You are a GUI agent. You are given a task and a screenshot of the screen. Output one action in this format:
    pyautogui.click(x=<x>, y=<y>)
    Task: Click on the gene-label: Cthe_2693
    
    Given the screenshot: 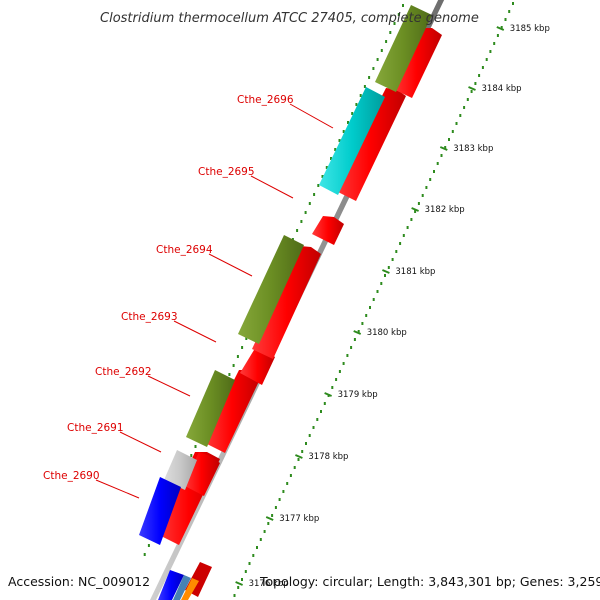 What is the action you would take?
    pyautogui.click(x=149, y=317)
    